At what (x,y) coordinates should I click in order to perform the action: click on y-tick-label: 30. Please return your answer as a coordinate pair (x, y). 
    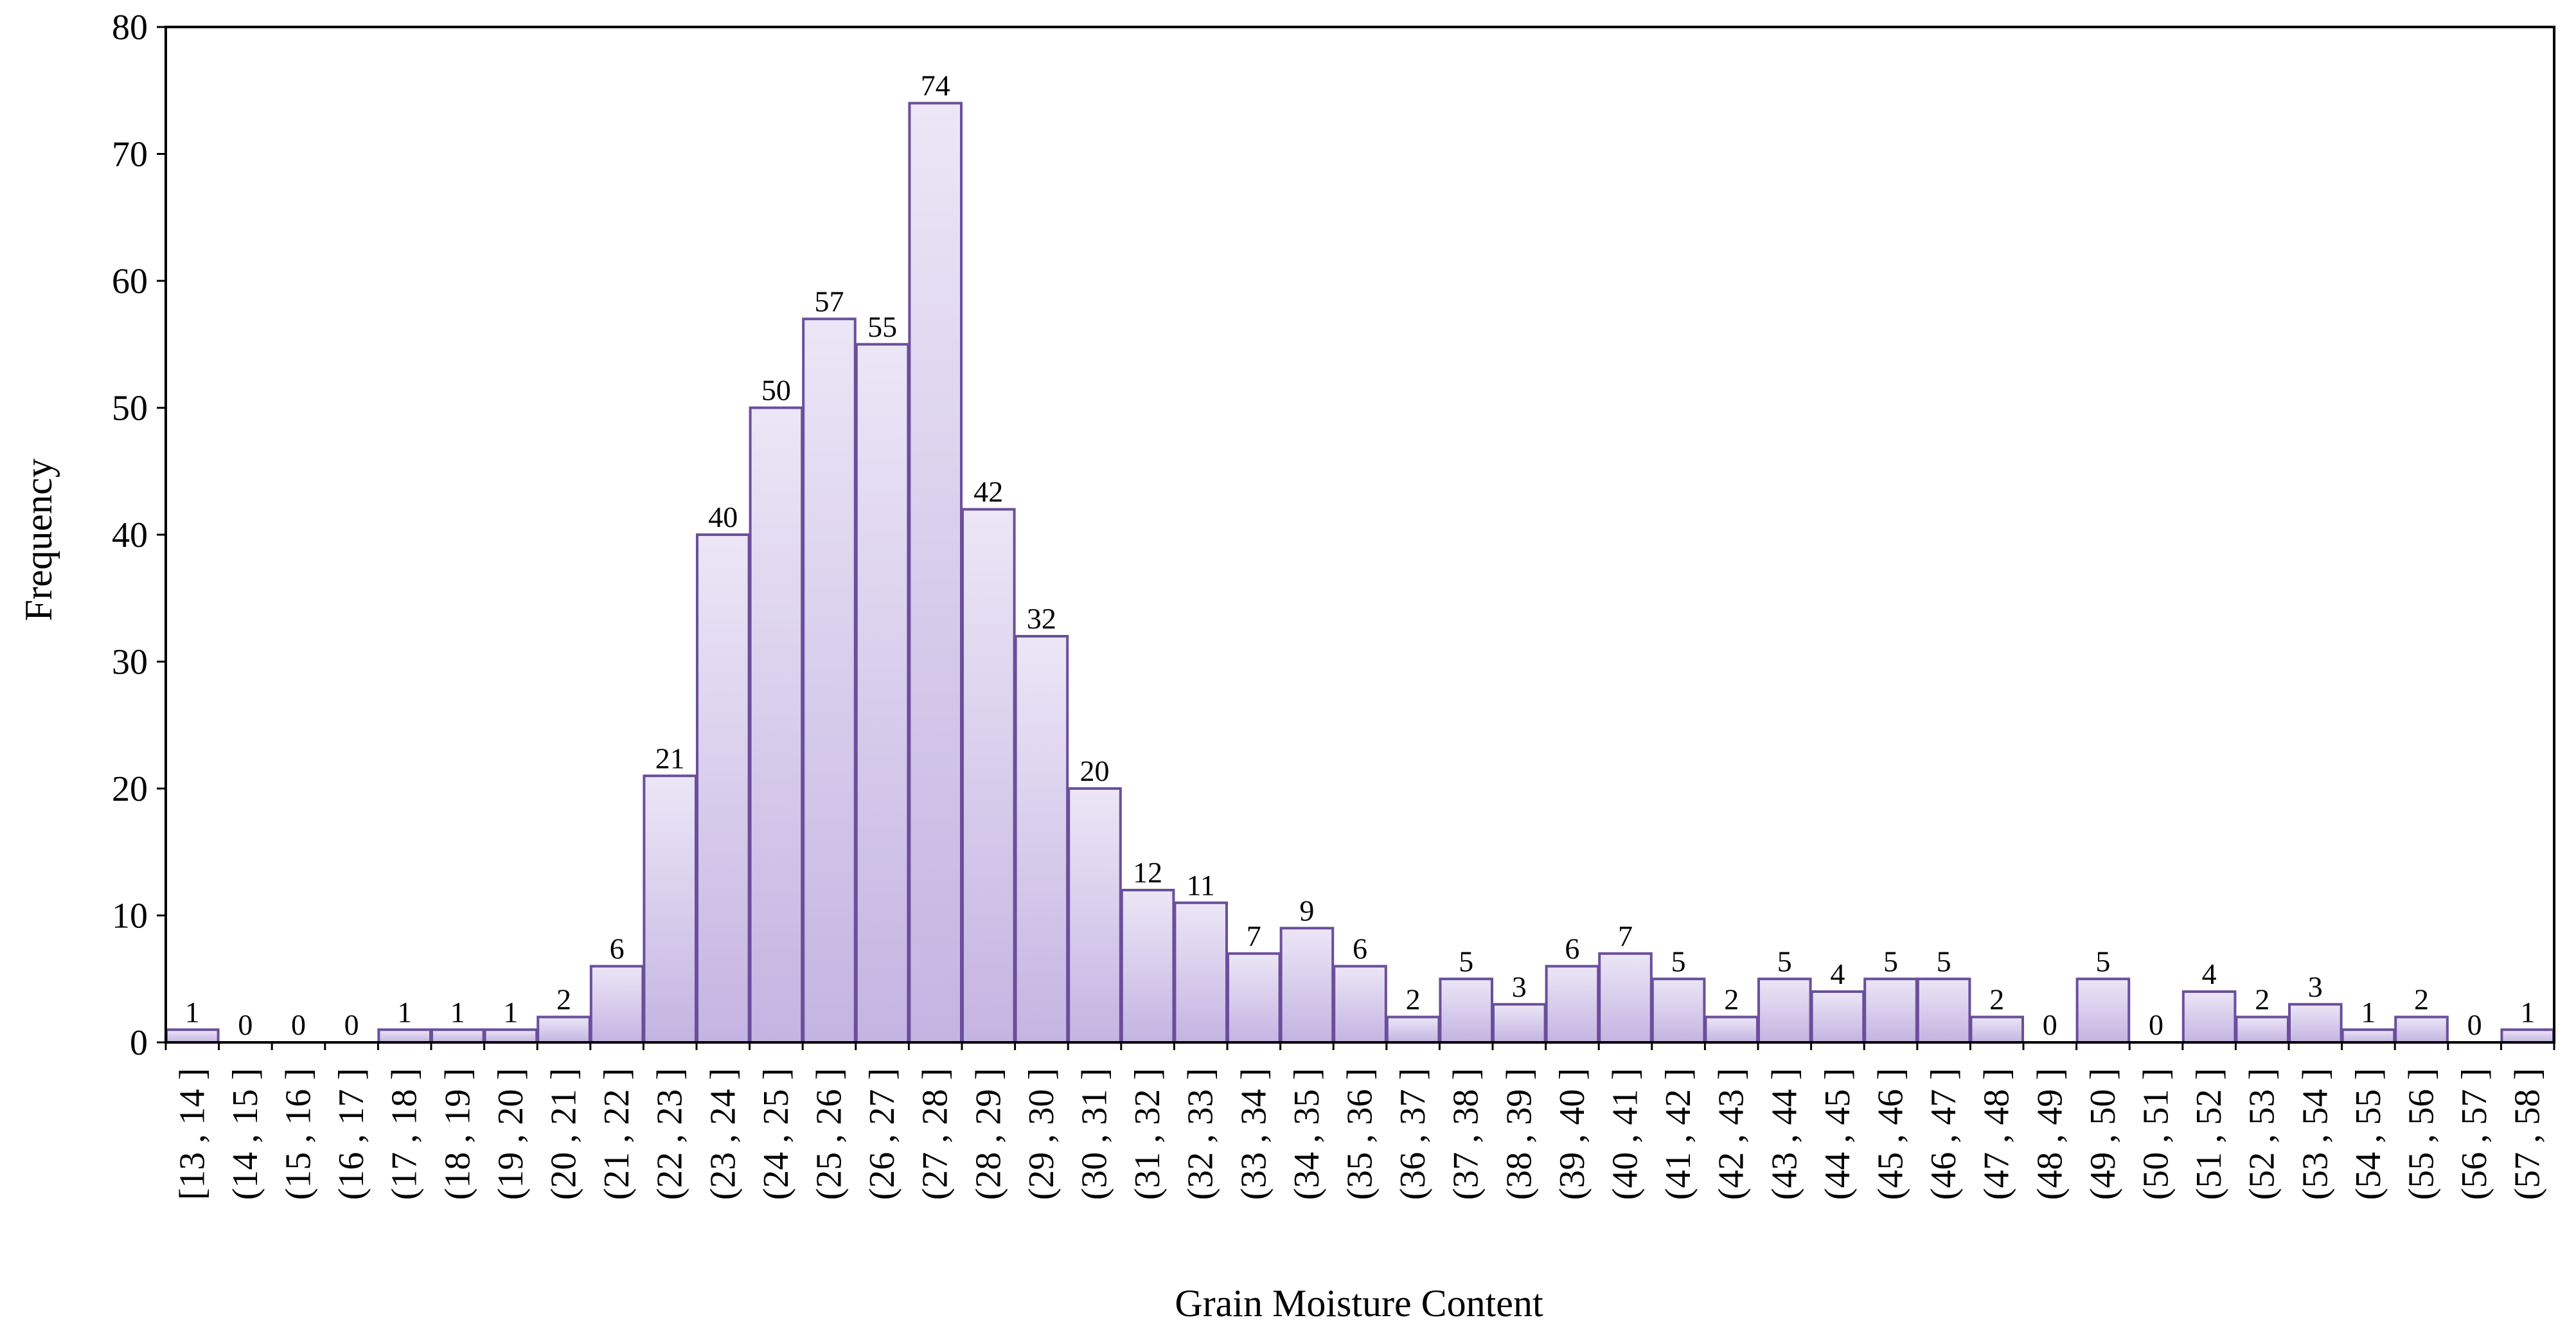
    Looking at the image, I should click on (130, 662).